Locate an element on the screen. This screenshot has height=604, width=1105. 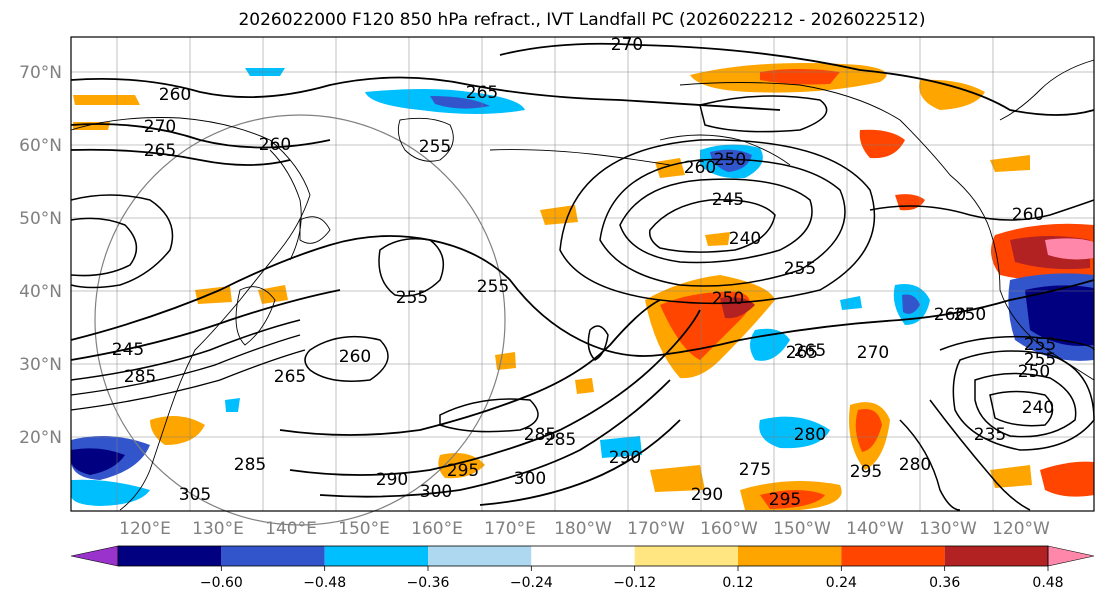
coast-aleutians is located at coordinates (580, 157).